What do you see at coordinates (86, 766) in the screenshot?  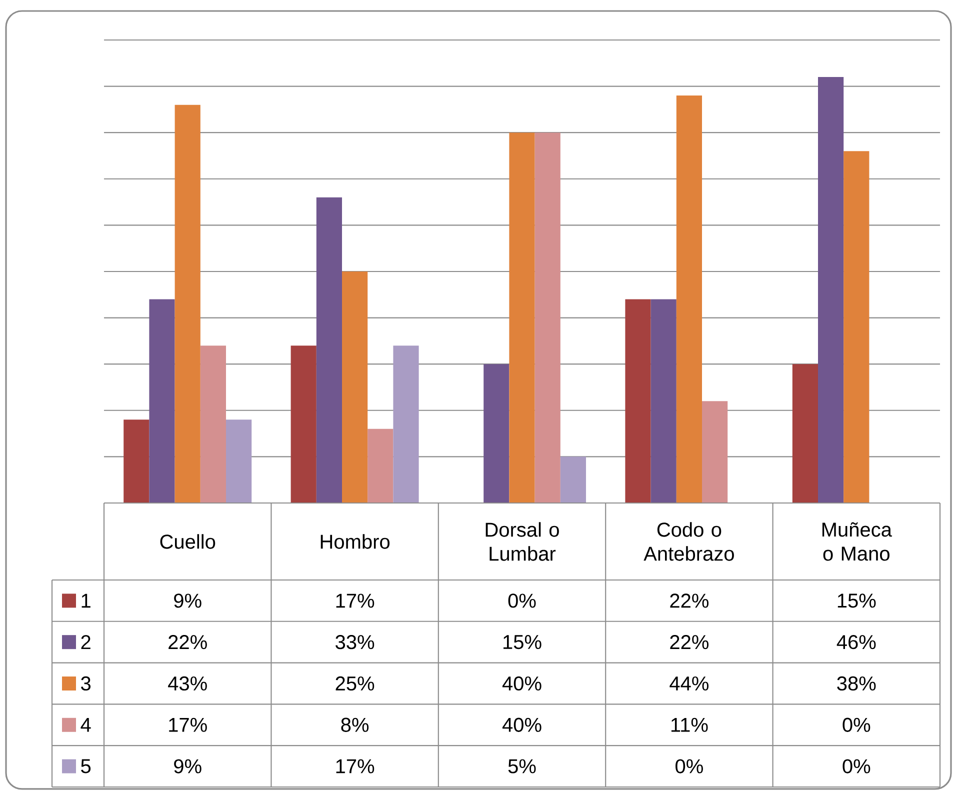 I see `legend-label: 5` at bounding box center [86, 766].